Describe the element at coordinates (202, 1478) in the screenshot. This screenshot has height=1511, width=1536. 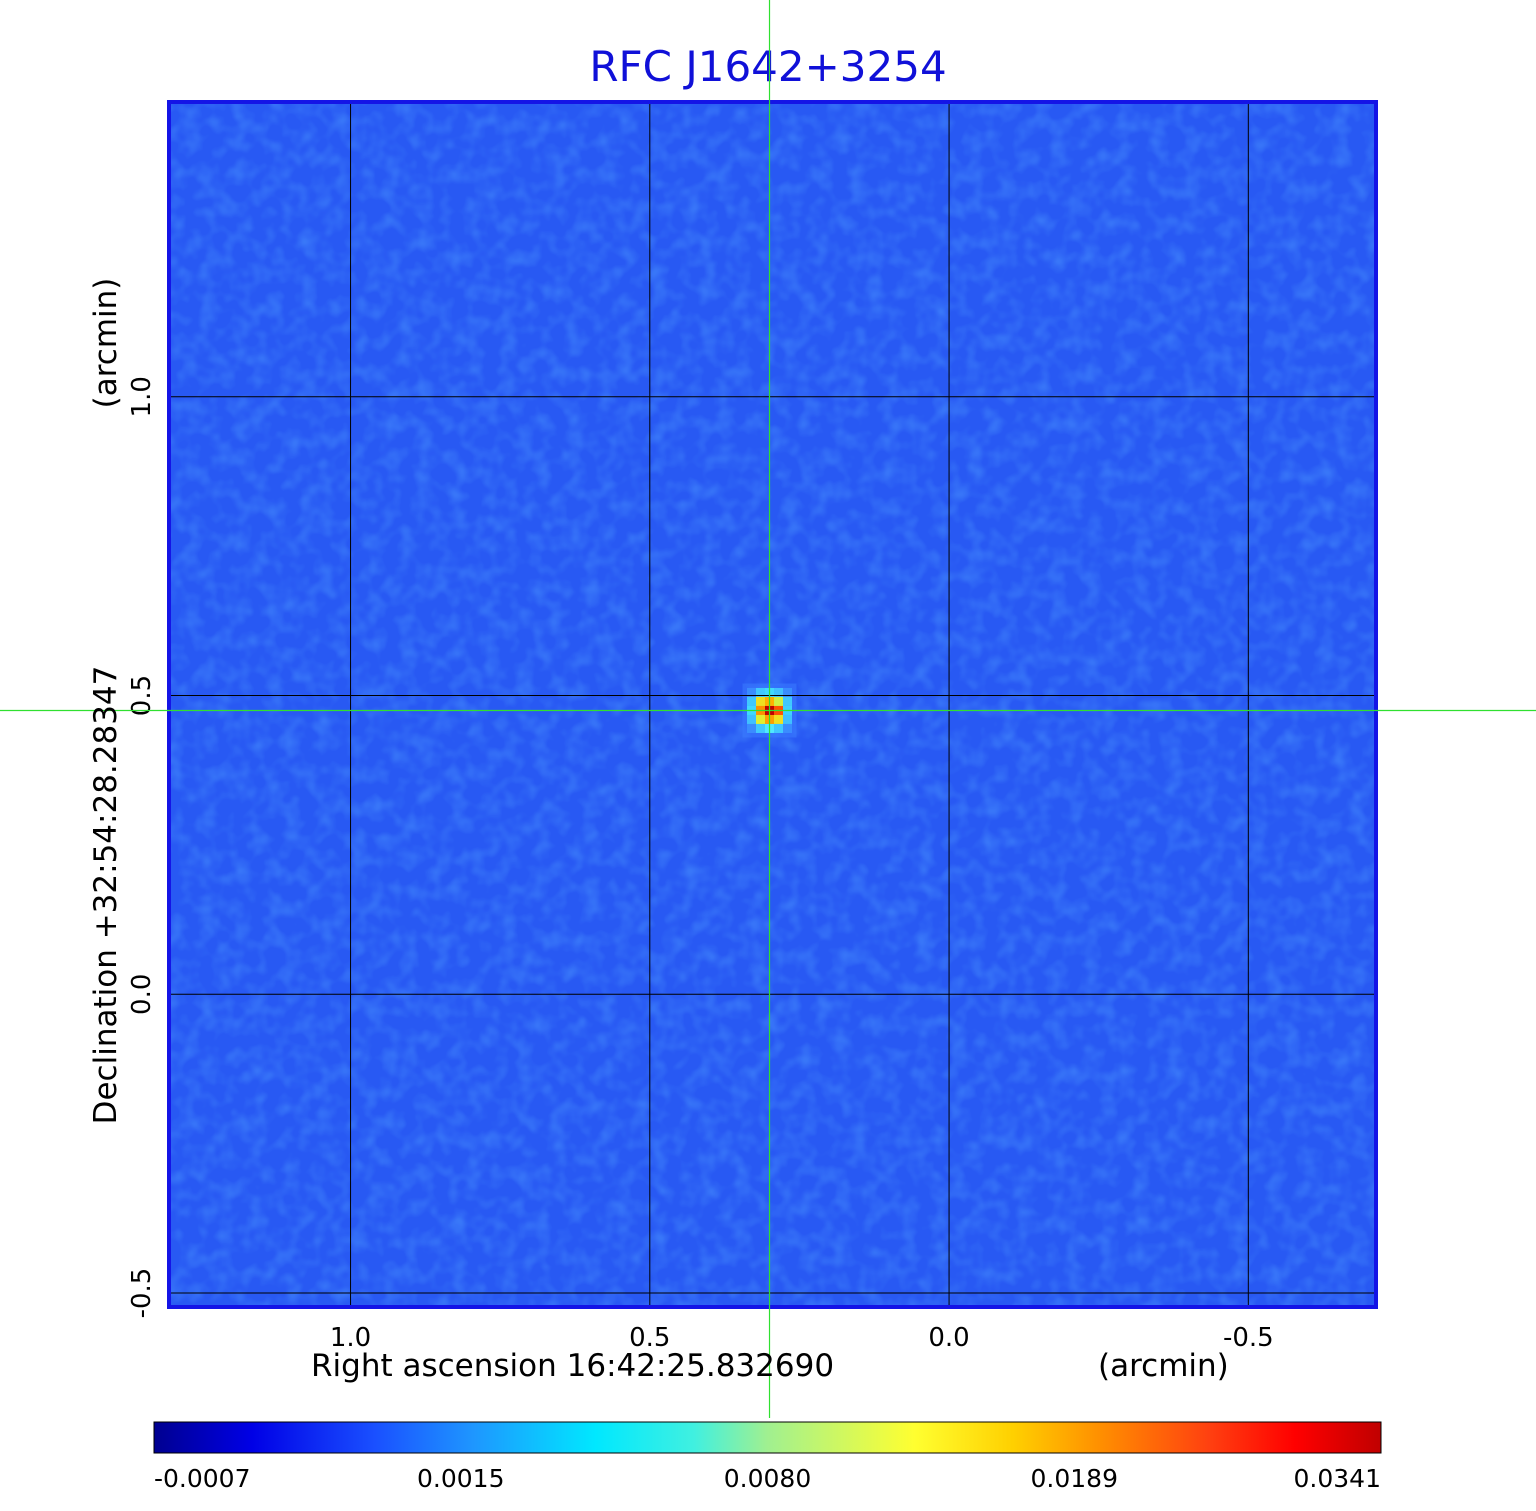
I see `colorbar-tick-label-0: -0.0007` at that location.